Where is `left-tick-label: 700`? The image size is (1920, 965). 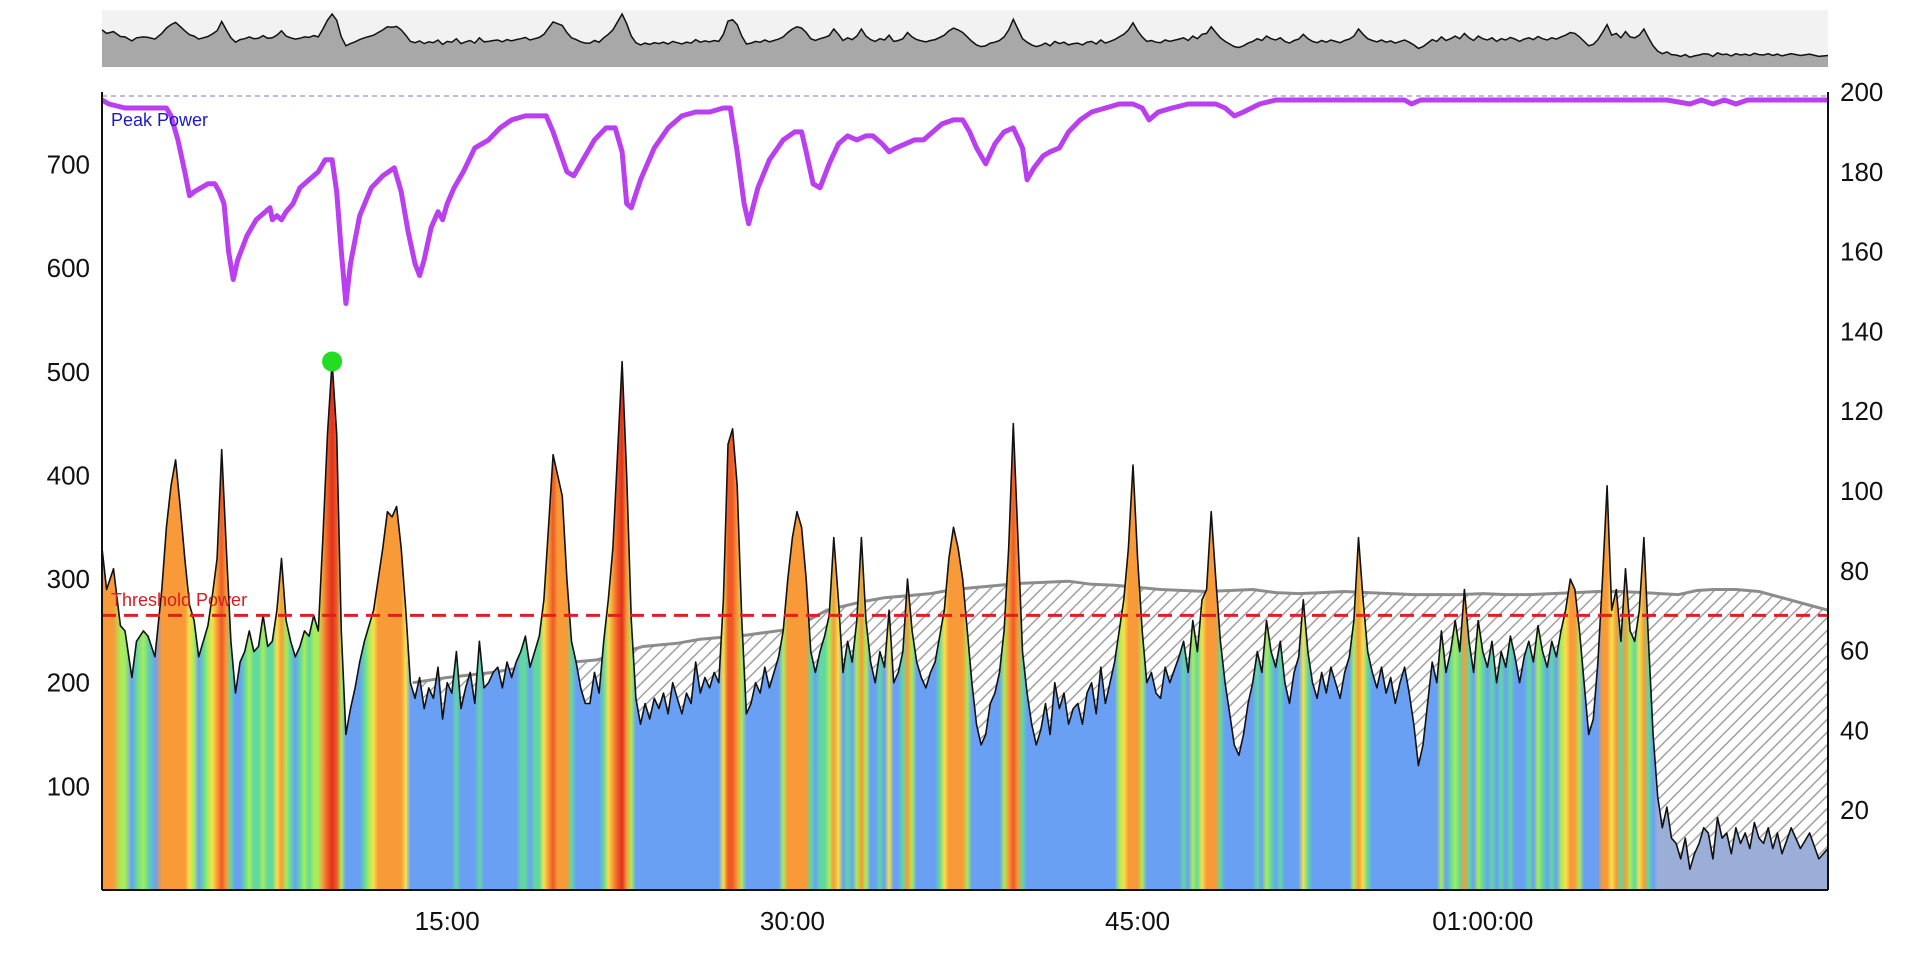 left-tick-label: 700 is located at coordinates (68, 165).